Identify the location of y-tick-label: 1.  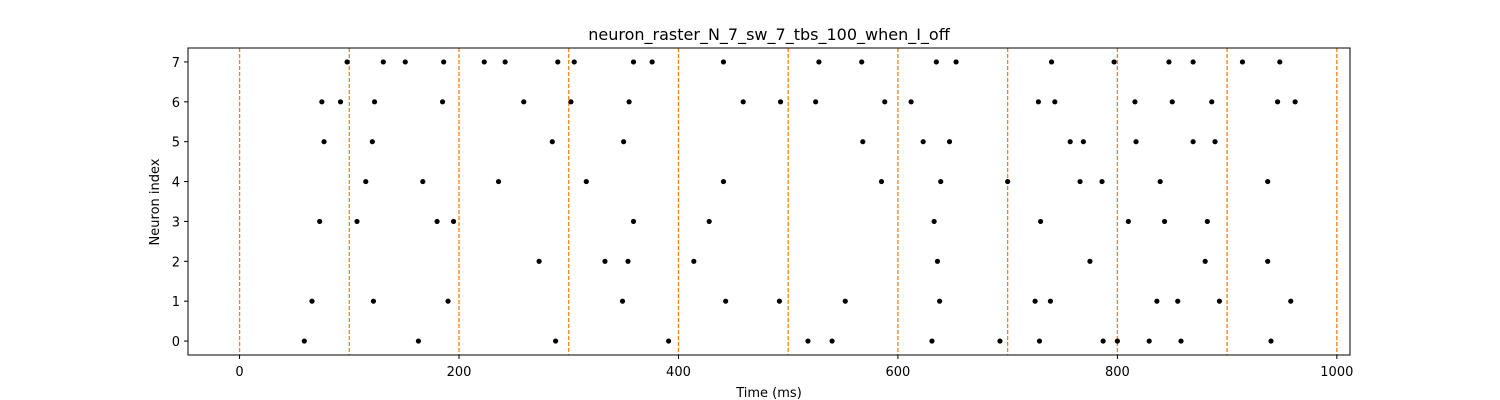
(176, 302).